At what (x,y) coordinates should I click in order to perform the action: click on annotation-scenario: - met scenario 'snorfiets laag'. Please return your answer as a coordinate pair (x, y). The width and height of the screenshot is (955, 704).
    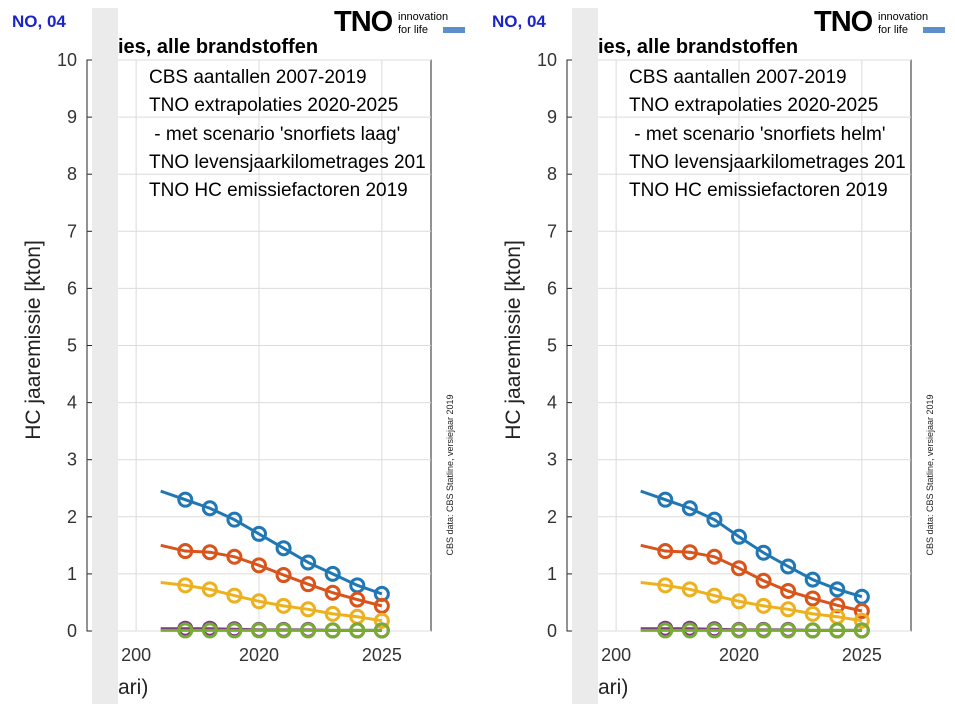
    Looking at the image, I should click on (274, 134).